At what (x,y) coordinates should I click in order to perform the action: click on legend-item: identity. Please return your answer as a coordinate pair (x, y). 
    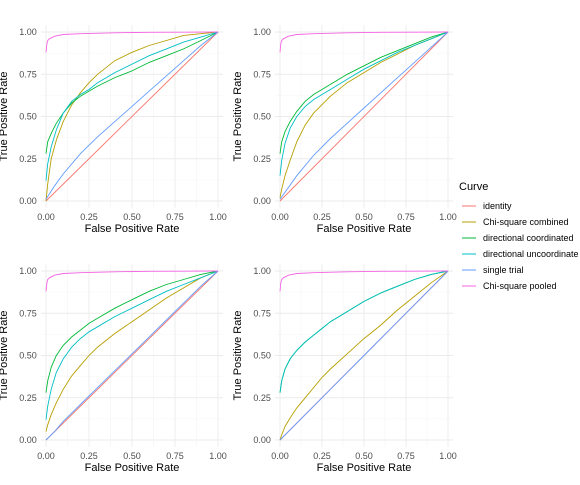
    Looking at the image, I should click on (487, 206).